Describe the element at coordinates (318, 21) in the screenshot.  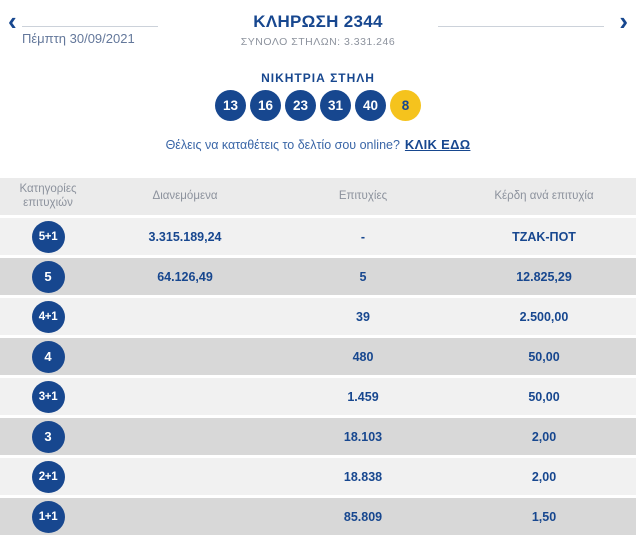
I see `draw-title: ΚΛΗΡΩΣΗ 2344` at that location.